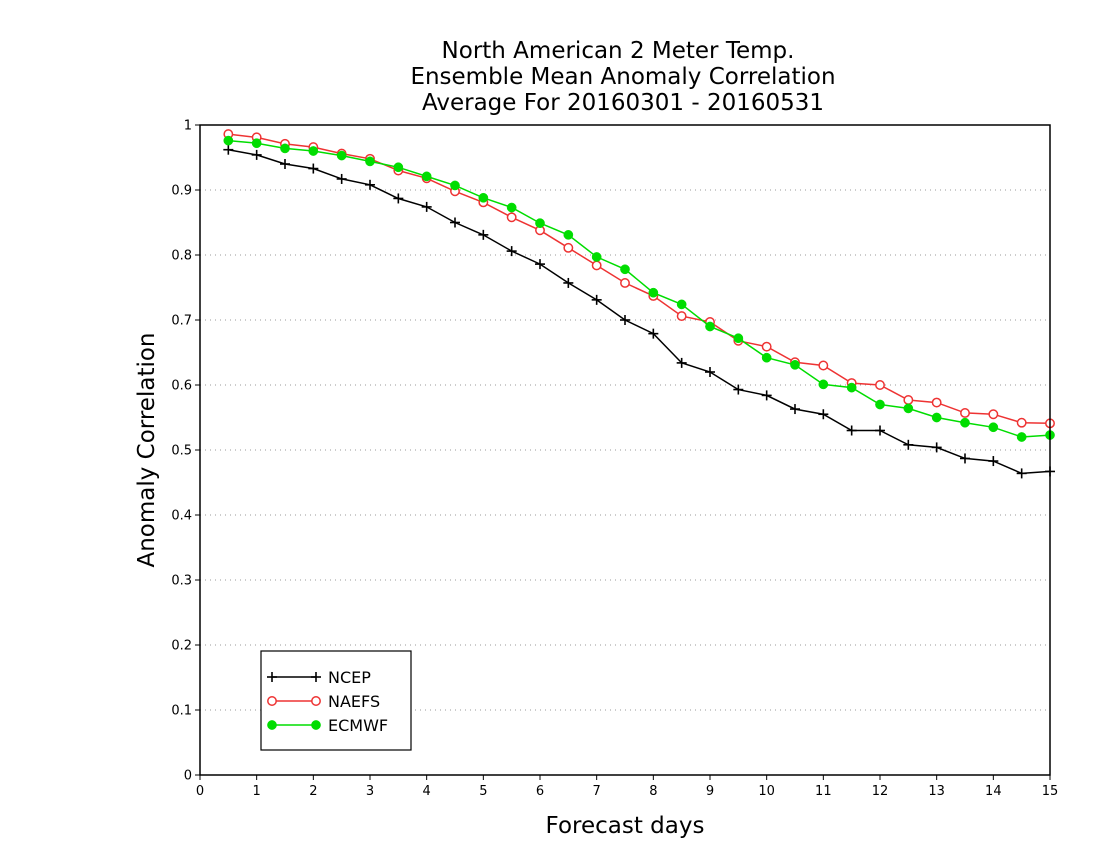 Image resolution: width=1100 pixels, height=850 pixels. Describe the element at coordinates (181, 321) in the screenshot. I see `y-tick-label: 0.7` at that location.